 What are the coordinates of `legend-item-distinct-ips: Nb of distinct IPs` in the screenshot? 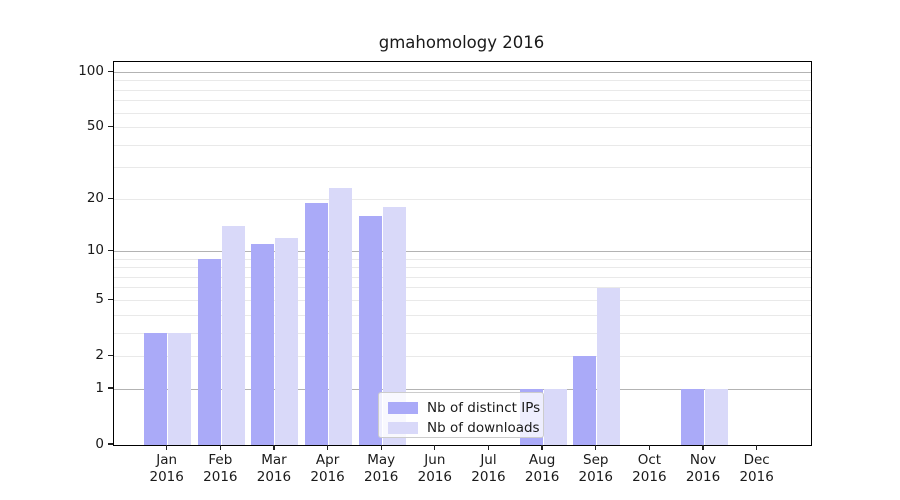 It's located at (464, 407).